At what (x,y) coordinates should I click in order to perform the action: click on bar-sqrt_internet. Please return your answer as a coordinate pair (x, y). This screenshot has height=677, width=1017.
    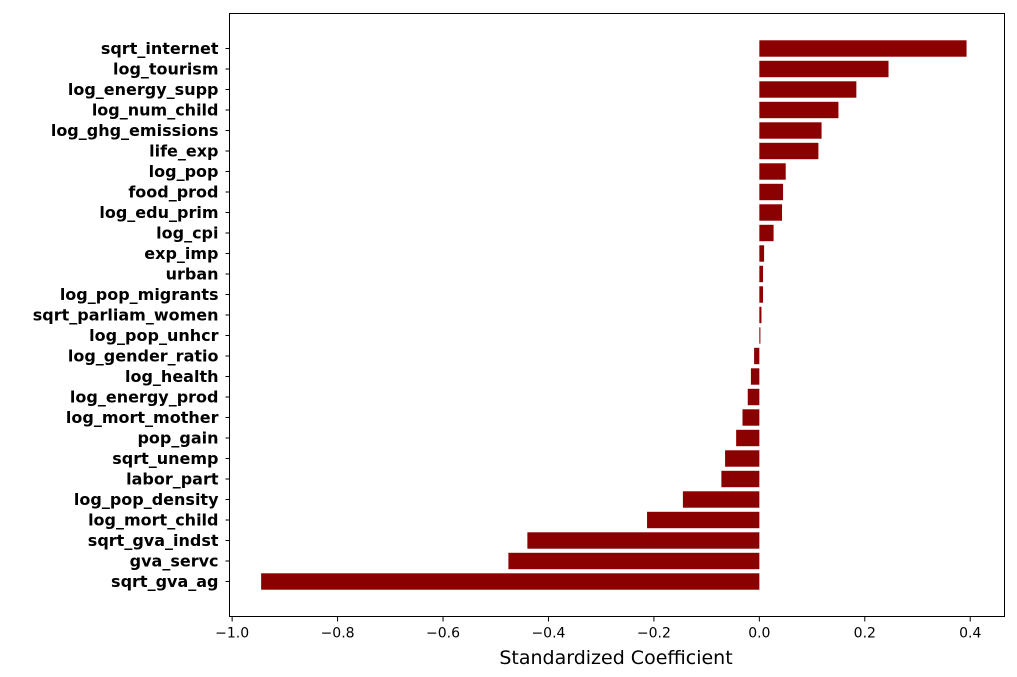
    Looking at the image, I should click on (863, 48).